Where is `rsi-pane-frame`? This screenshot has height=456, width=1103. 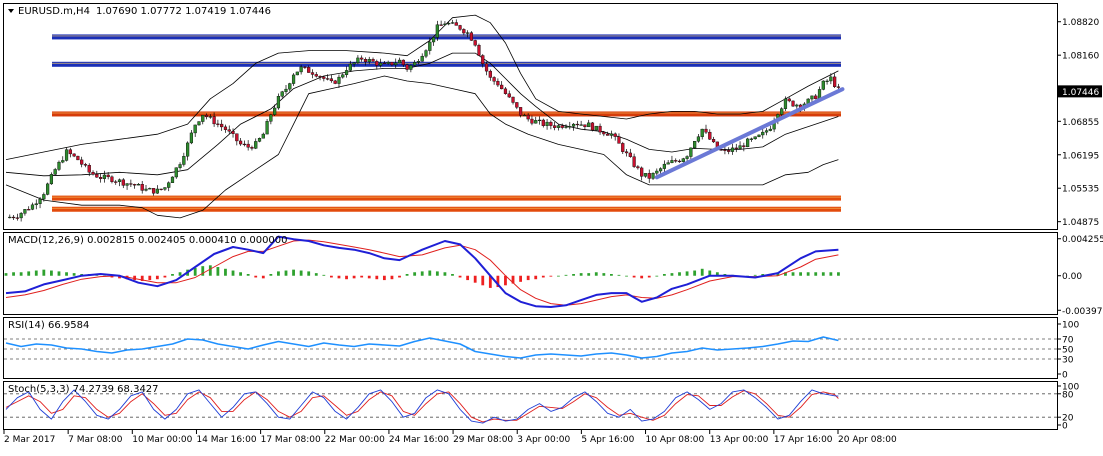 rsi-pane-frame is located at coordinates (530, 348).